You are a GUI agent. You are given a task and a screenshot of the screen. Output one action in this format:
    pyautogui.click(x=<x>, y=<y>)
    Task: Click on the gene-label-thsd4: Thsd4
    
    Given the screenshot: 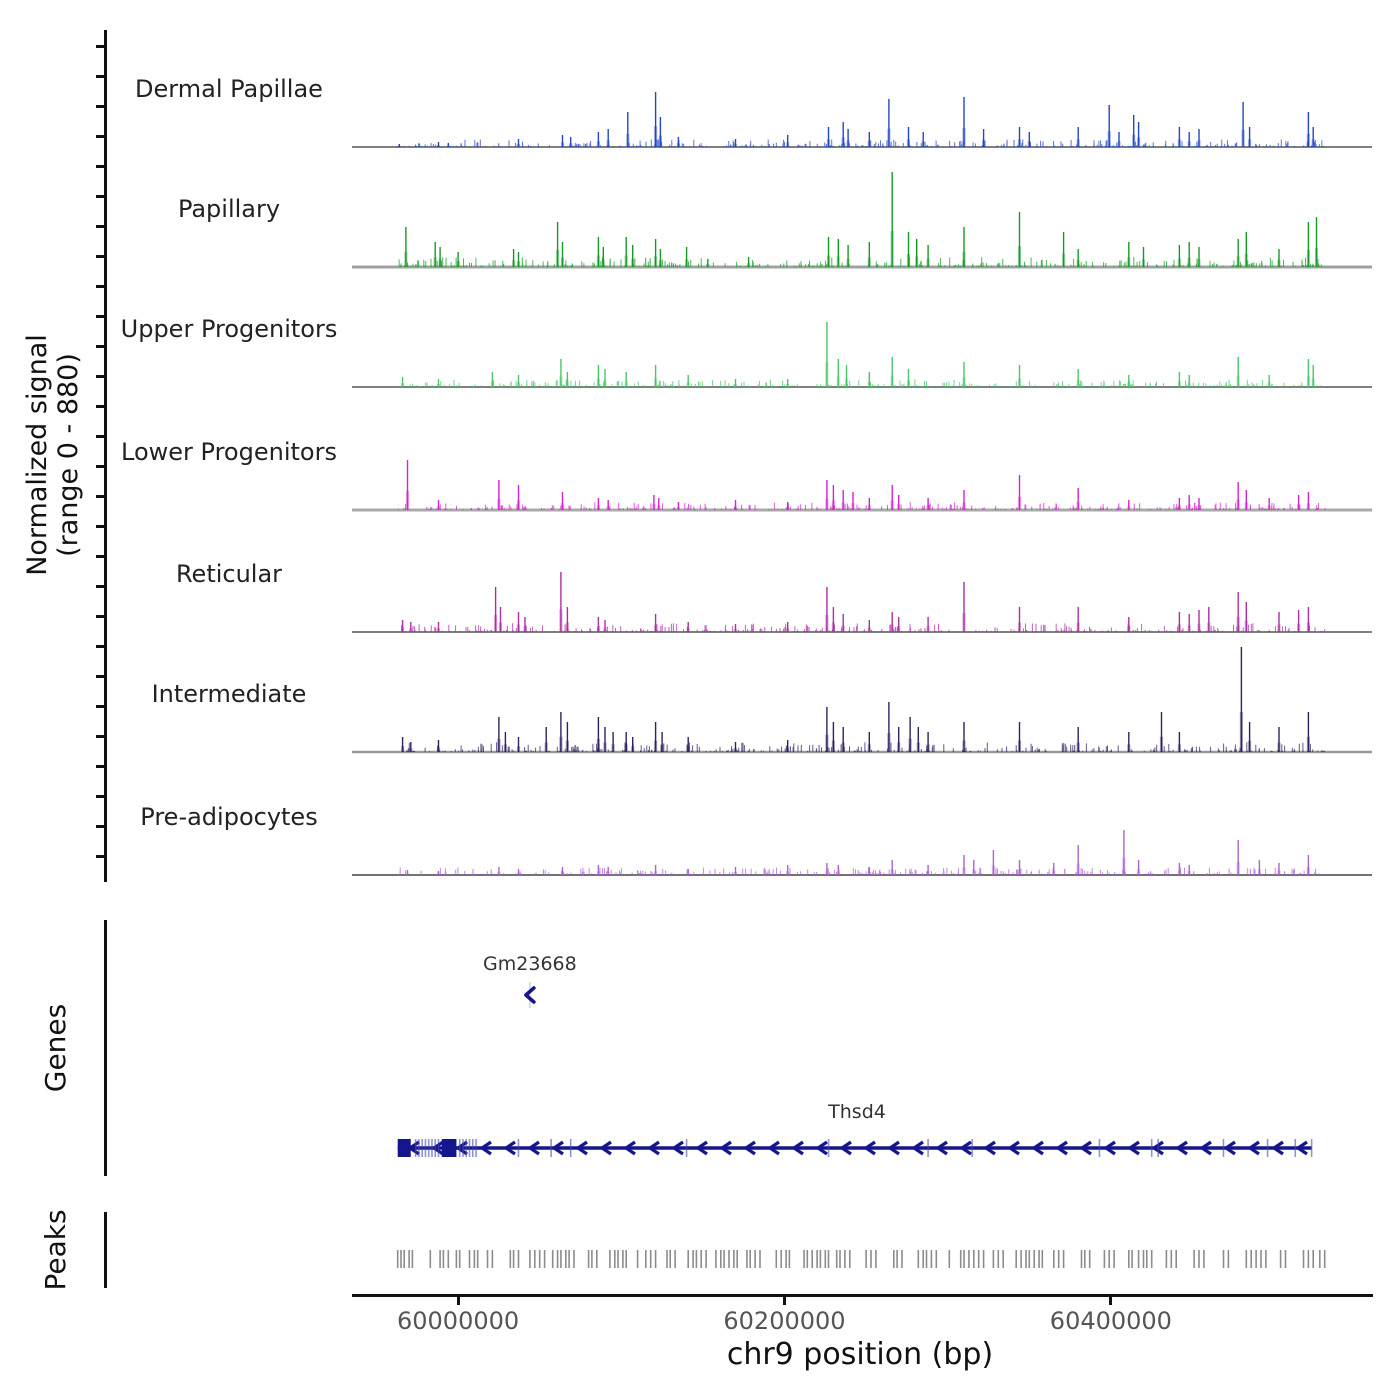 What is the action you would take?
    pyautogui.click(x=856, y=1112)
    